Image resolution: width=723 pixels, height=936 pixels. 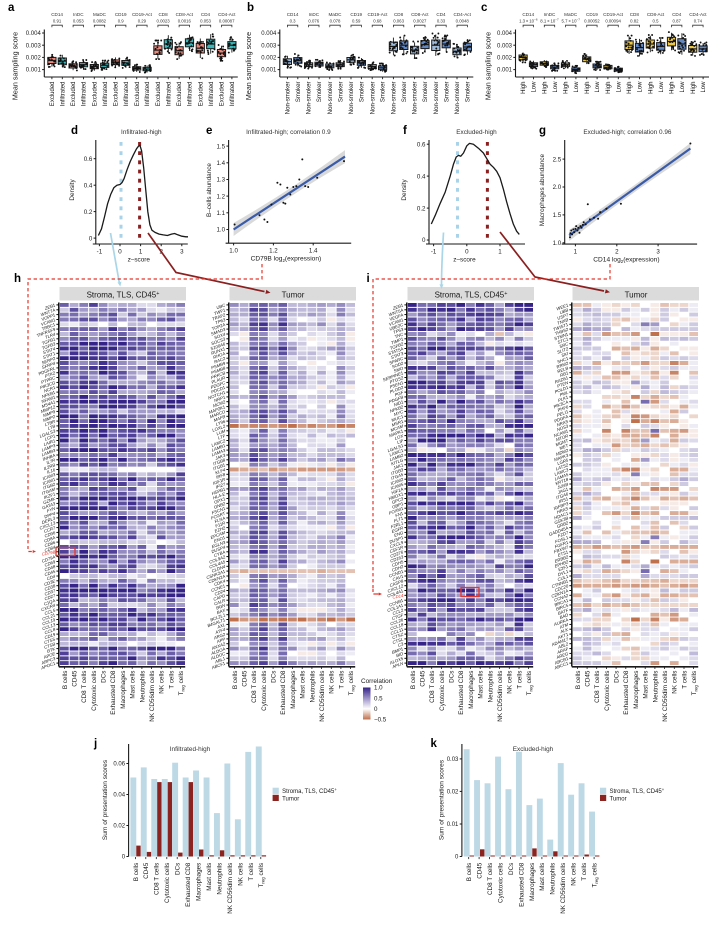 What do you see at coordinates (542, 131) in the screenshot?
I see `svg-text: g` at bounding box center [542, 131].